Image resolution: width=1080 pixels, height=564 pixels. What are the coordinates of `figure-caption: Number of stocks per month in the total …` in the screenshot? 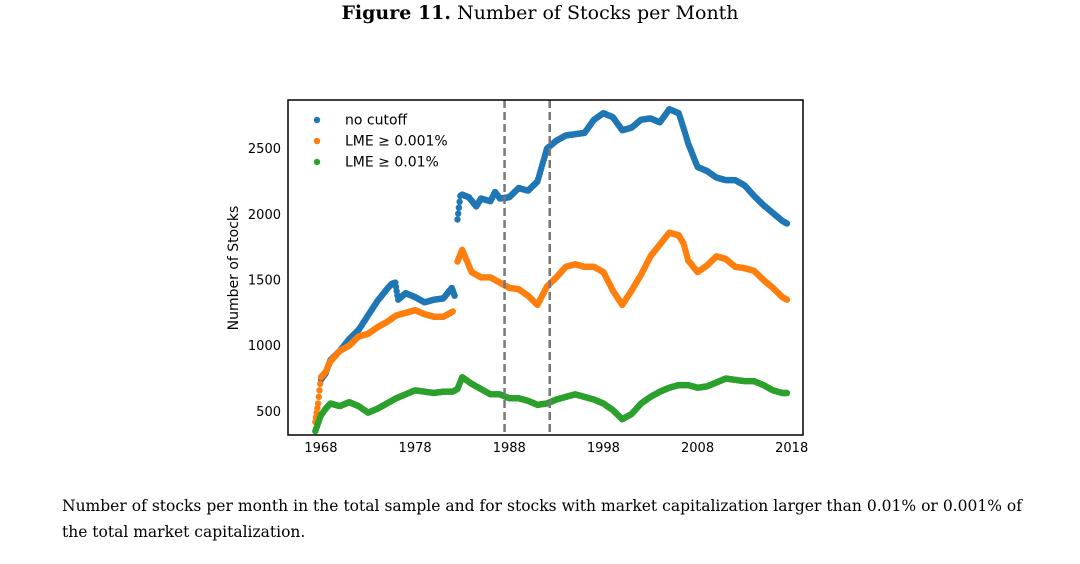 It's located at (542, 519).